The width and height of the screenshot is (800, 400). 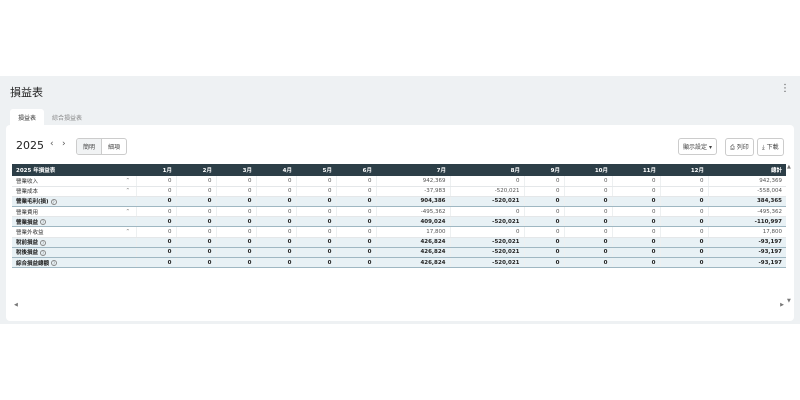 What do you see at coordinates (782, 305) in the screenshot?
I see `scroll-right-icon: ▶` at bounding box center [782, 305].